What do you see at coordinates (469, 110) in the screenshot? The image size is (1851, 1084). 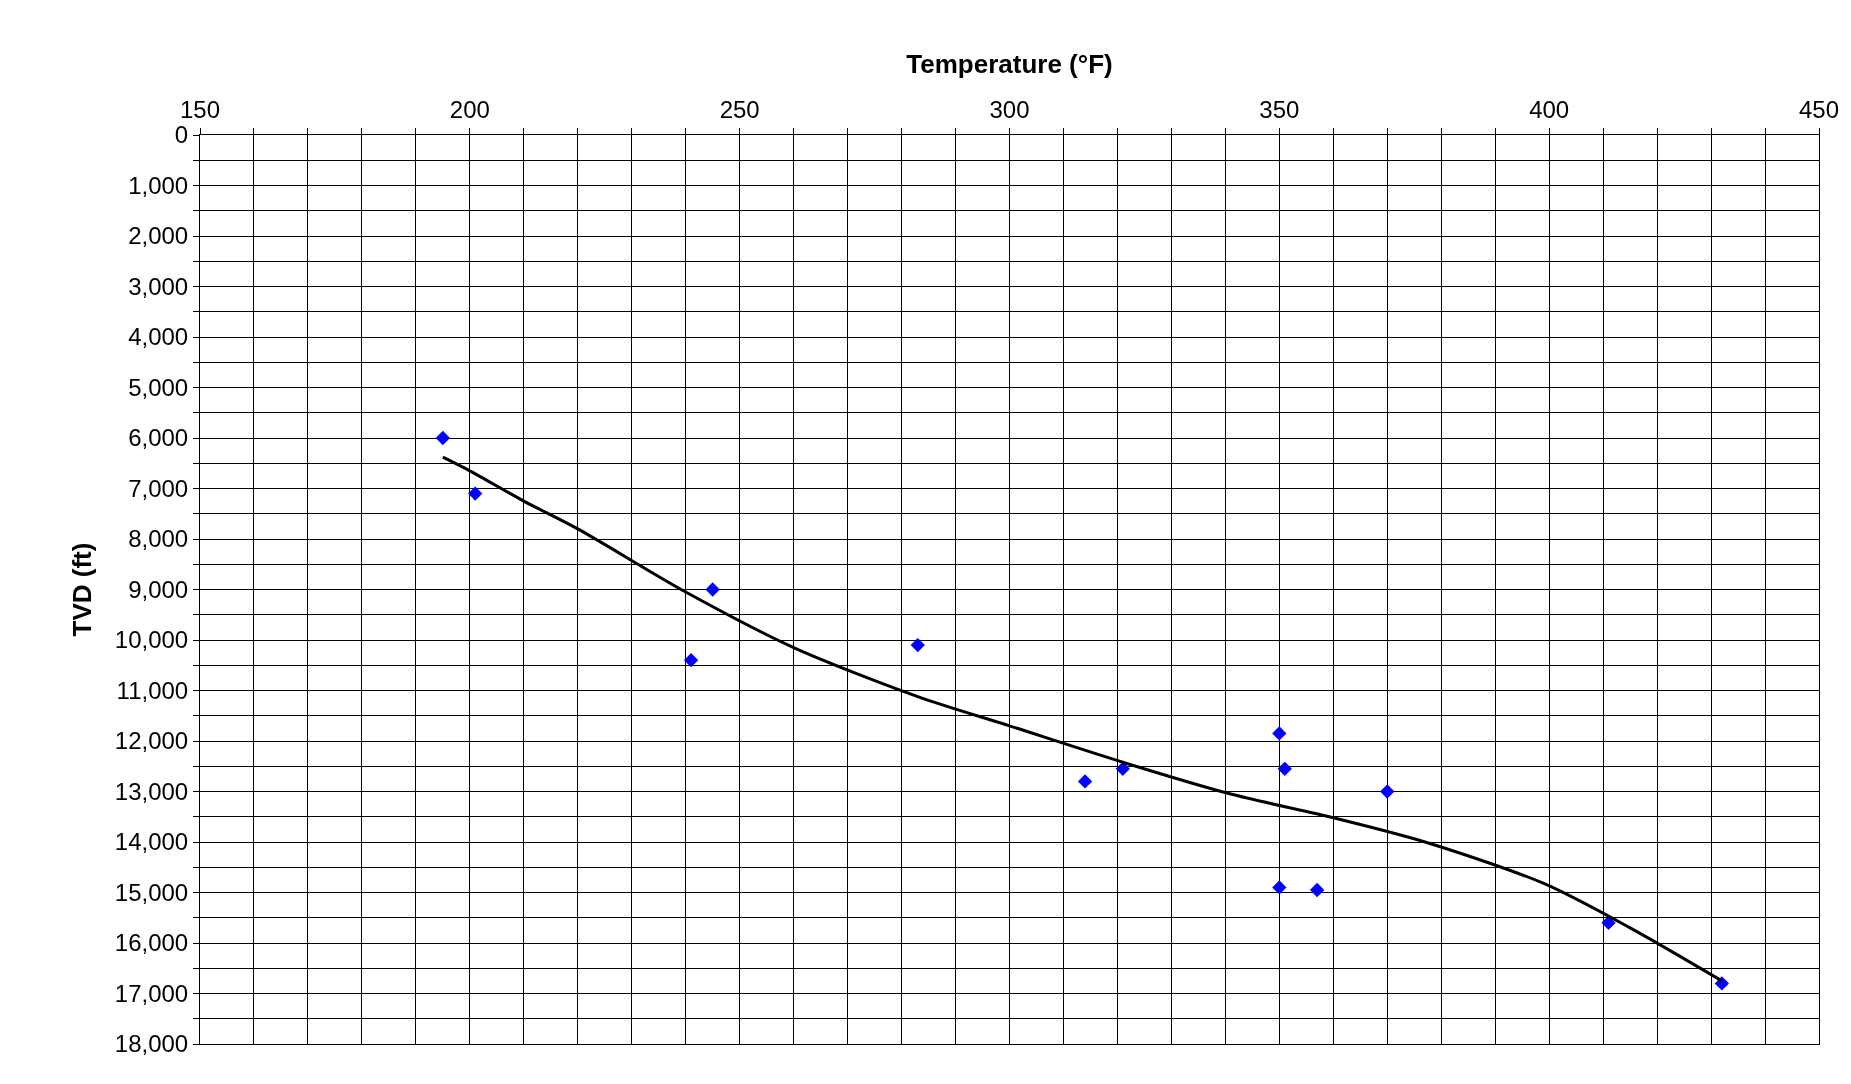 I see `x-tick-label: 200` at bounding box center [469, 110].